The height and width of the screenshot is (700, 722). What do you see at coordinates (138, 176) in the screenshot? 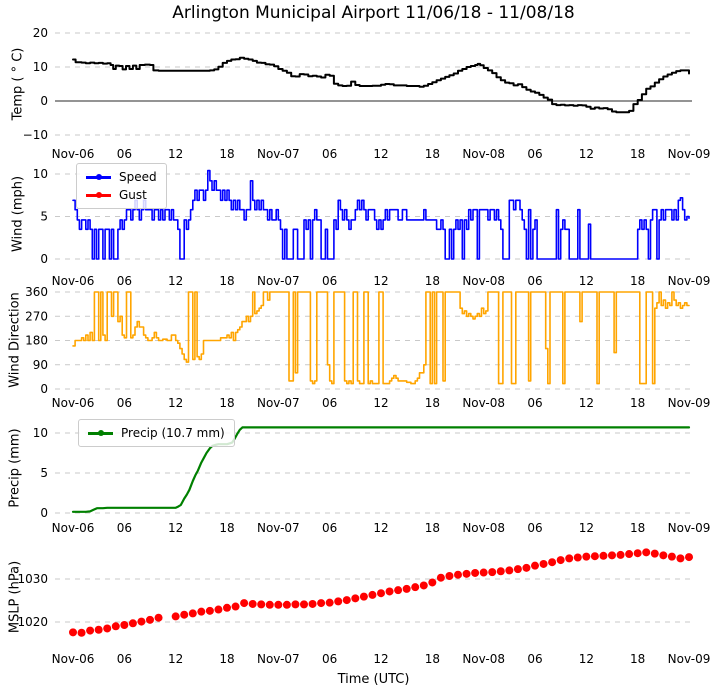
I see `legend-speed-label: Speed` at bounding box center [138, 176].